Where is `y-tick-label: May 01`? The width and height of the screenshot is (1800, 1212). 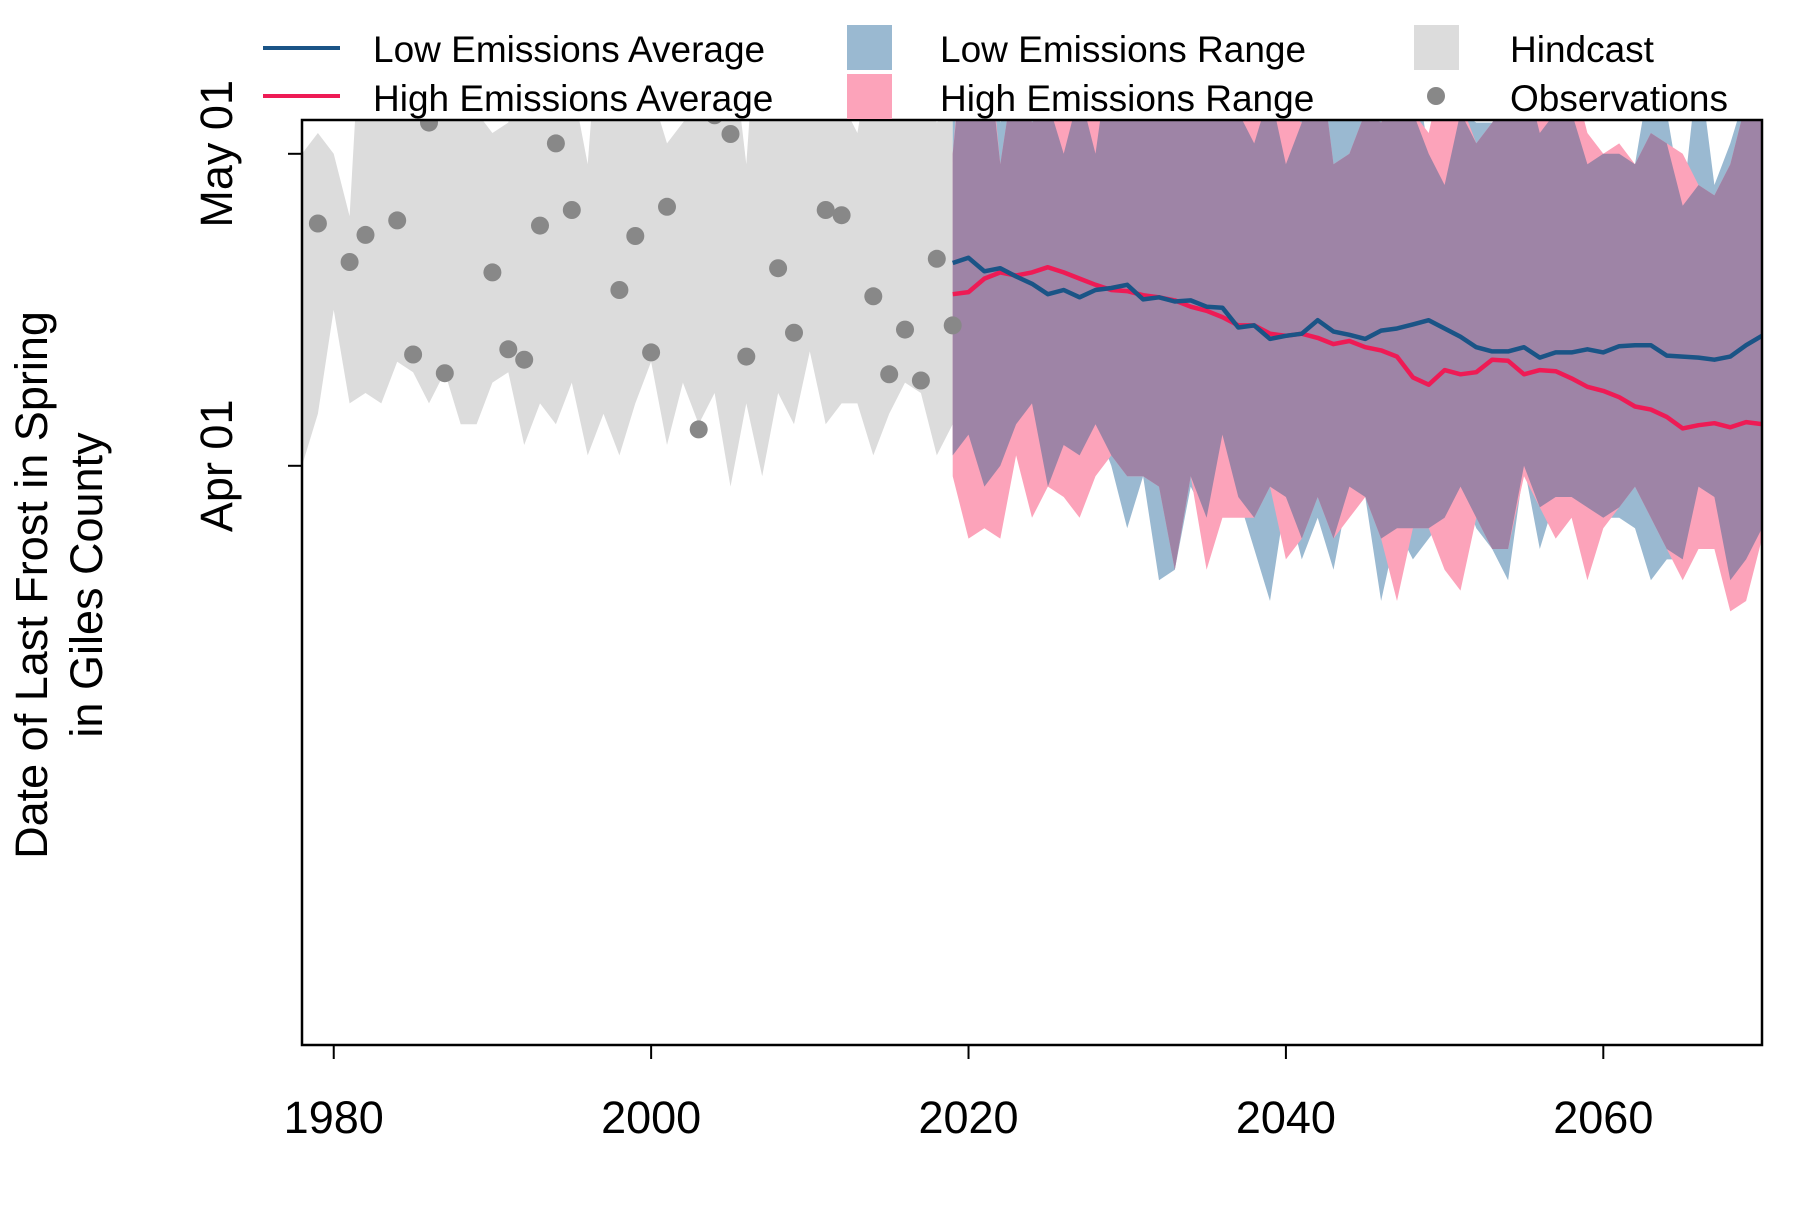
y-tick-label: May 01 is located at coordinates (216, 154).